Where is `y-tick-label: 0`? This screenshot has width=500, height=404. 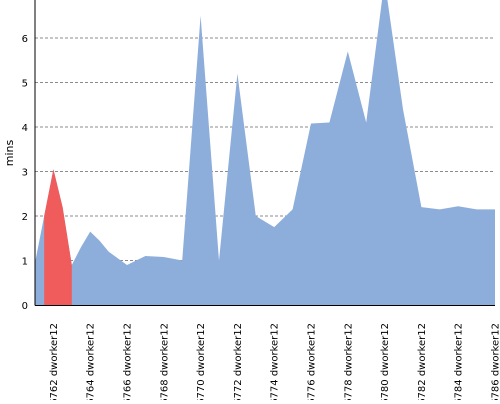 y-tick-label: 0 is located at coordinates (25, 306).